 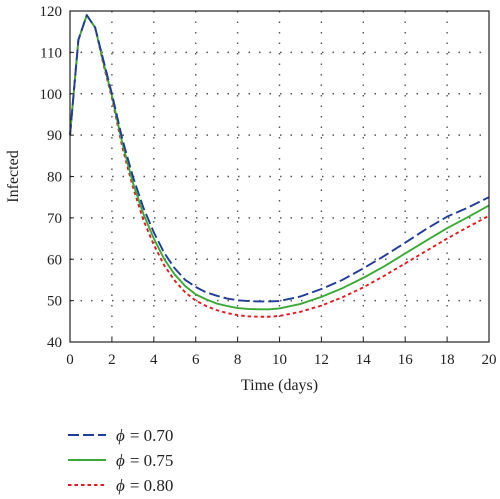 I want to click on y-tick-label: 60, so click(x=54, y=260).